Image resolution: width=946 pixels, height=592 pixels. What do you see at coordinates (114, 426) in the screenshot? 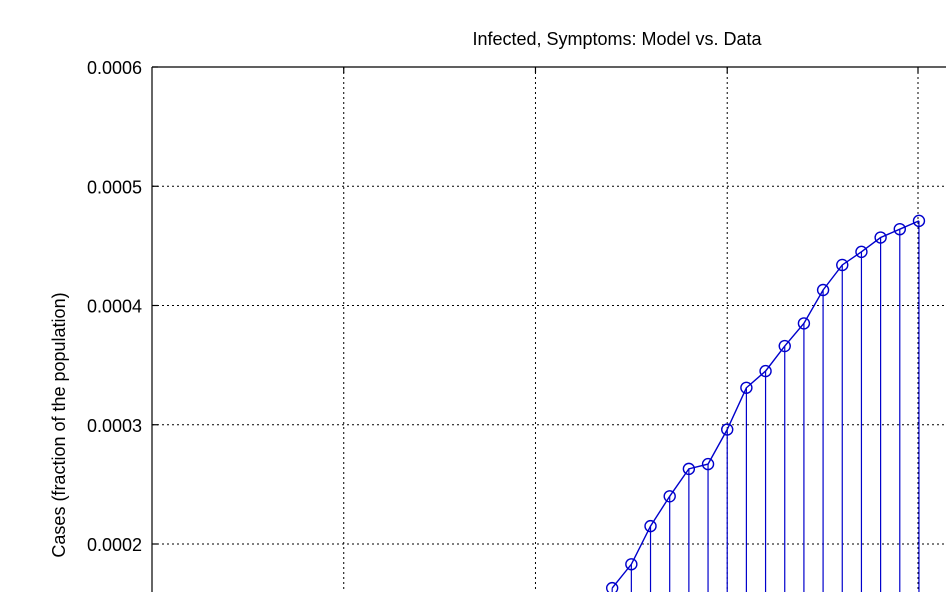
I see `y-tick-label: 0.0003` at bounding box center [114, 426].